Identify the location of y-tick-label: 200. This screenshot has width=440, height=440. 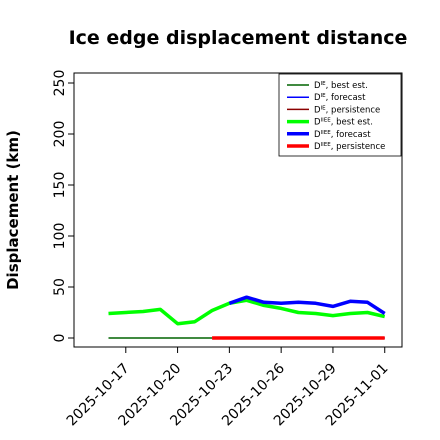
(60, 134).